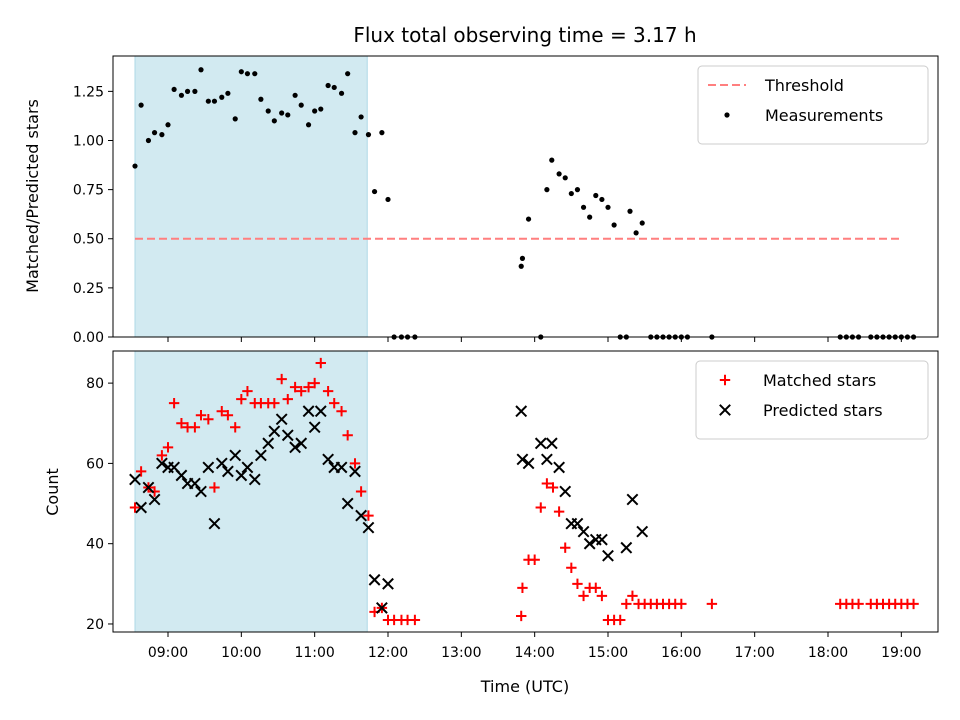 This screenshot has height=720, width=960. I want to click on y-tick-label: 0.75, so click(88, 191).